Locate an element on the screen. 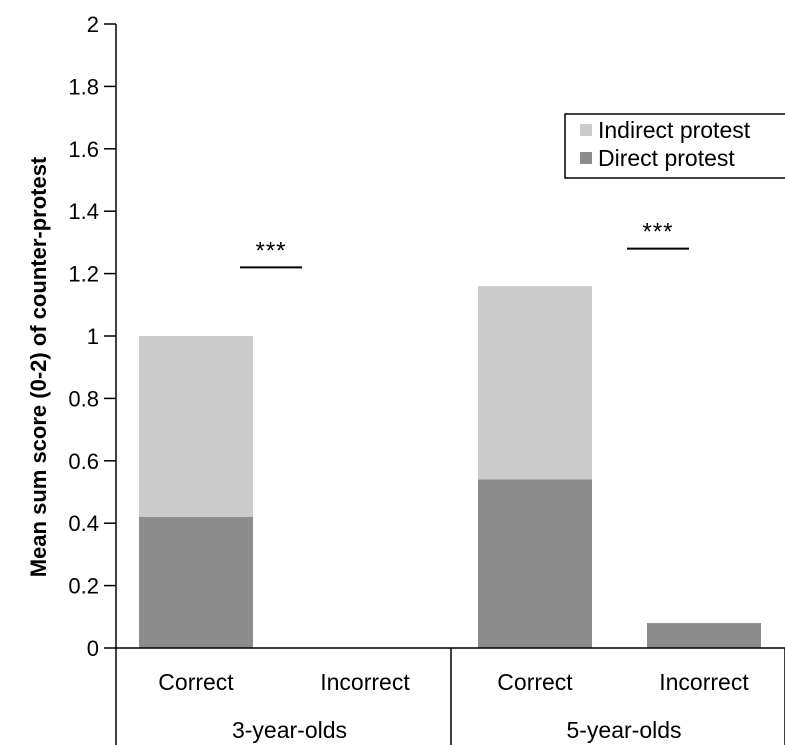  legend-label: Direct protest is located at coordinates (666, 158).